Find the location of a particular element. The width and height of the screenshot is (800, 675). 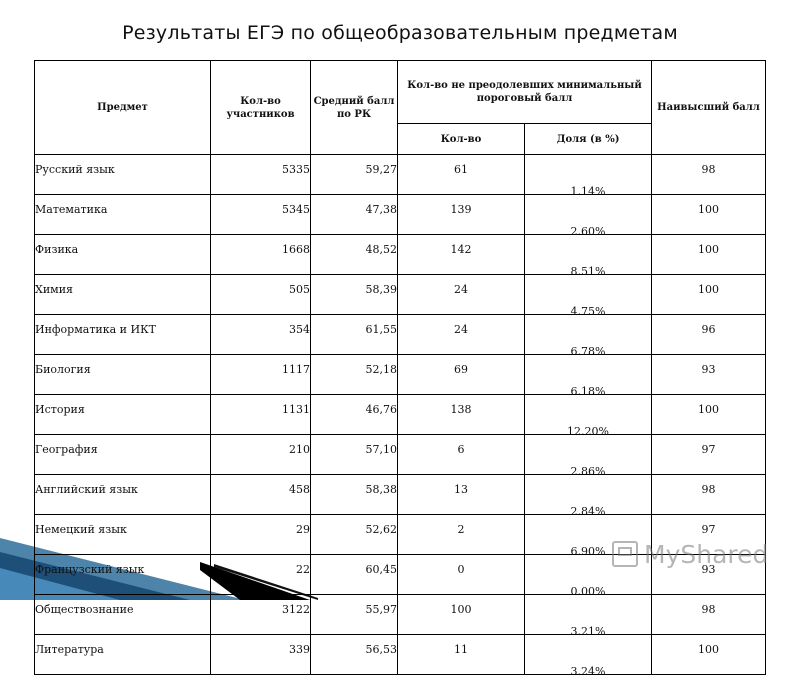

watermark-text: MyShared is located at coordinates (706, 554).